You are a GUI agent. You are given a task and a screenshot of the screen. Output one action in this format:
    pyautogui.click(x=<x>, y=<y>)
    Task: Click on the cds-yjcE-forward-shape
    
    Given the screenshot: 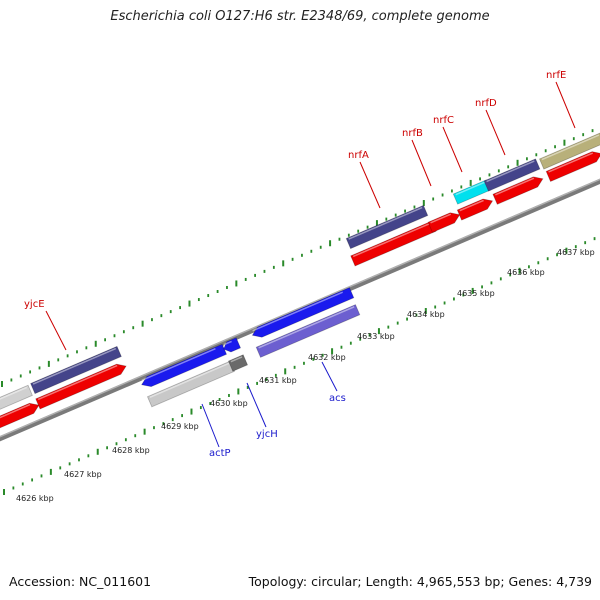 What is the action you would take?
    pyautogui.click(x=81, y=386)
    